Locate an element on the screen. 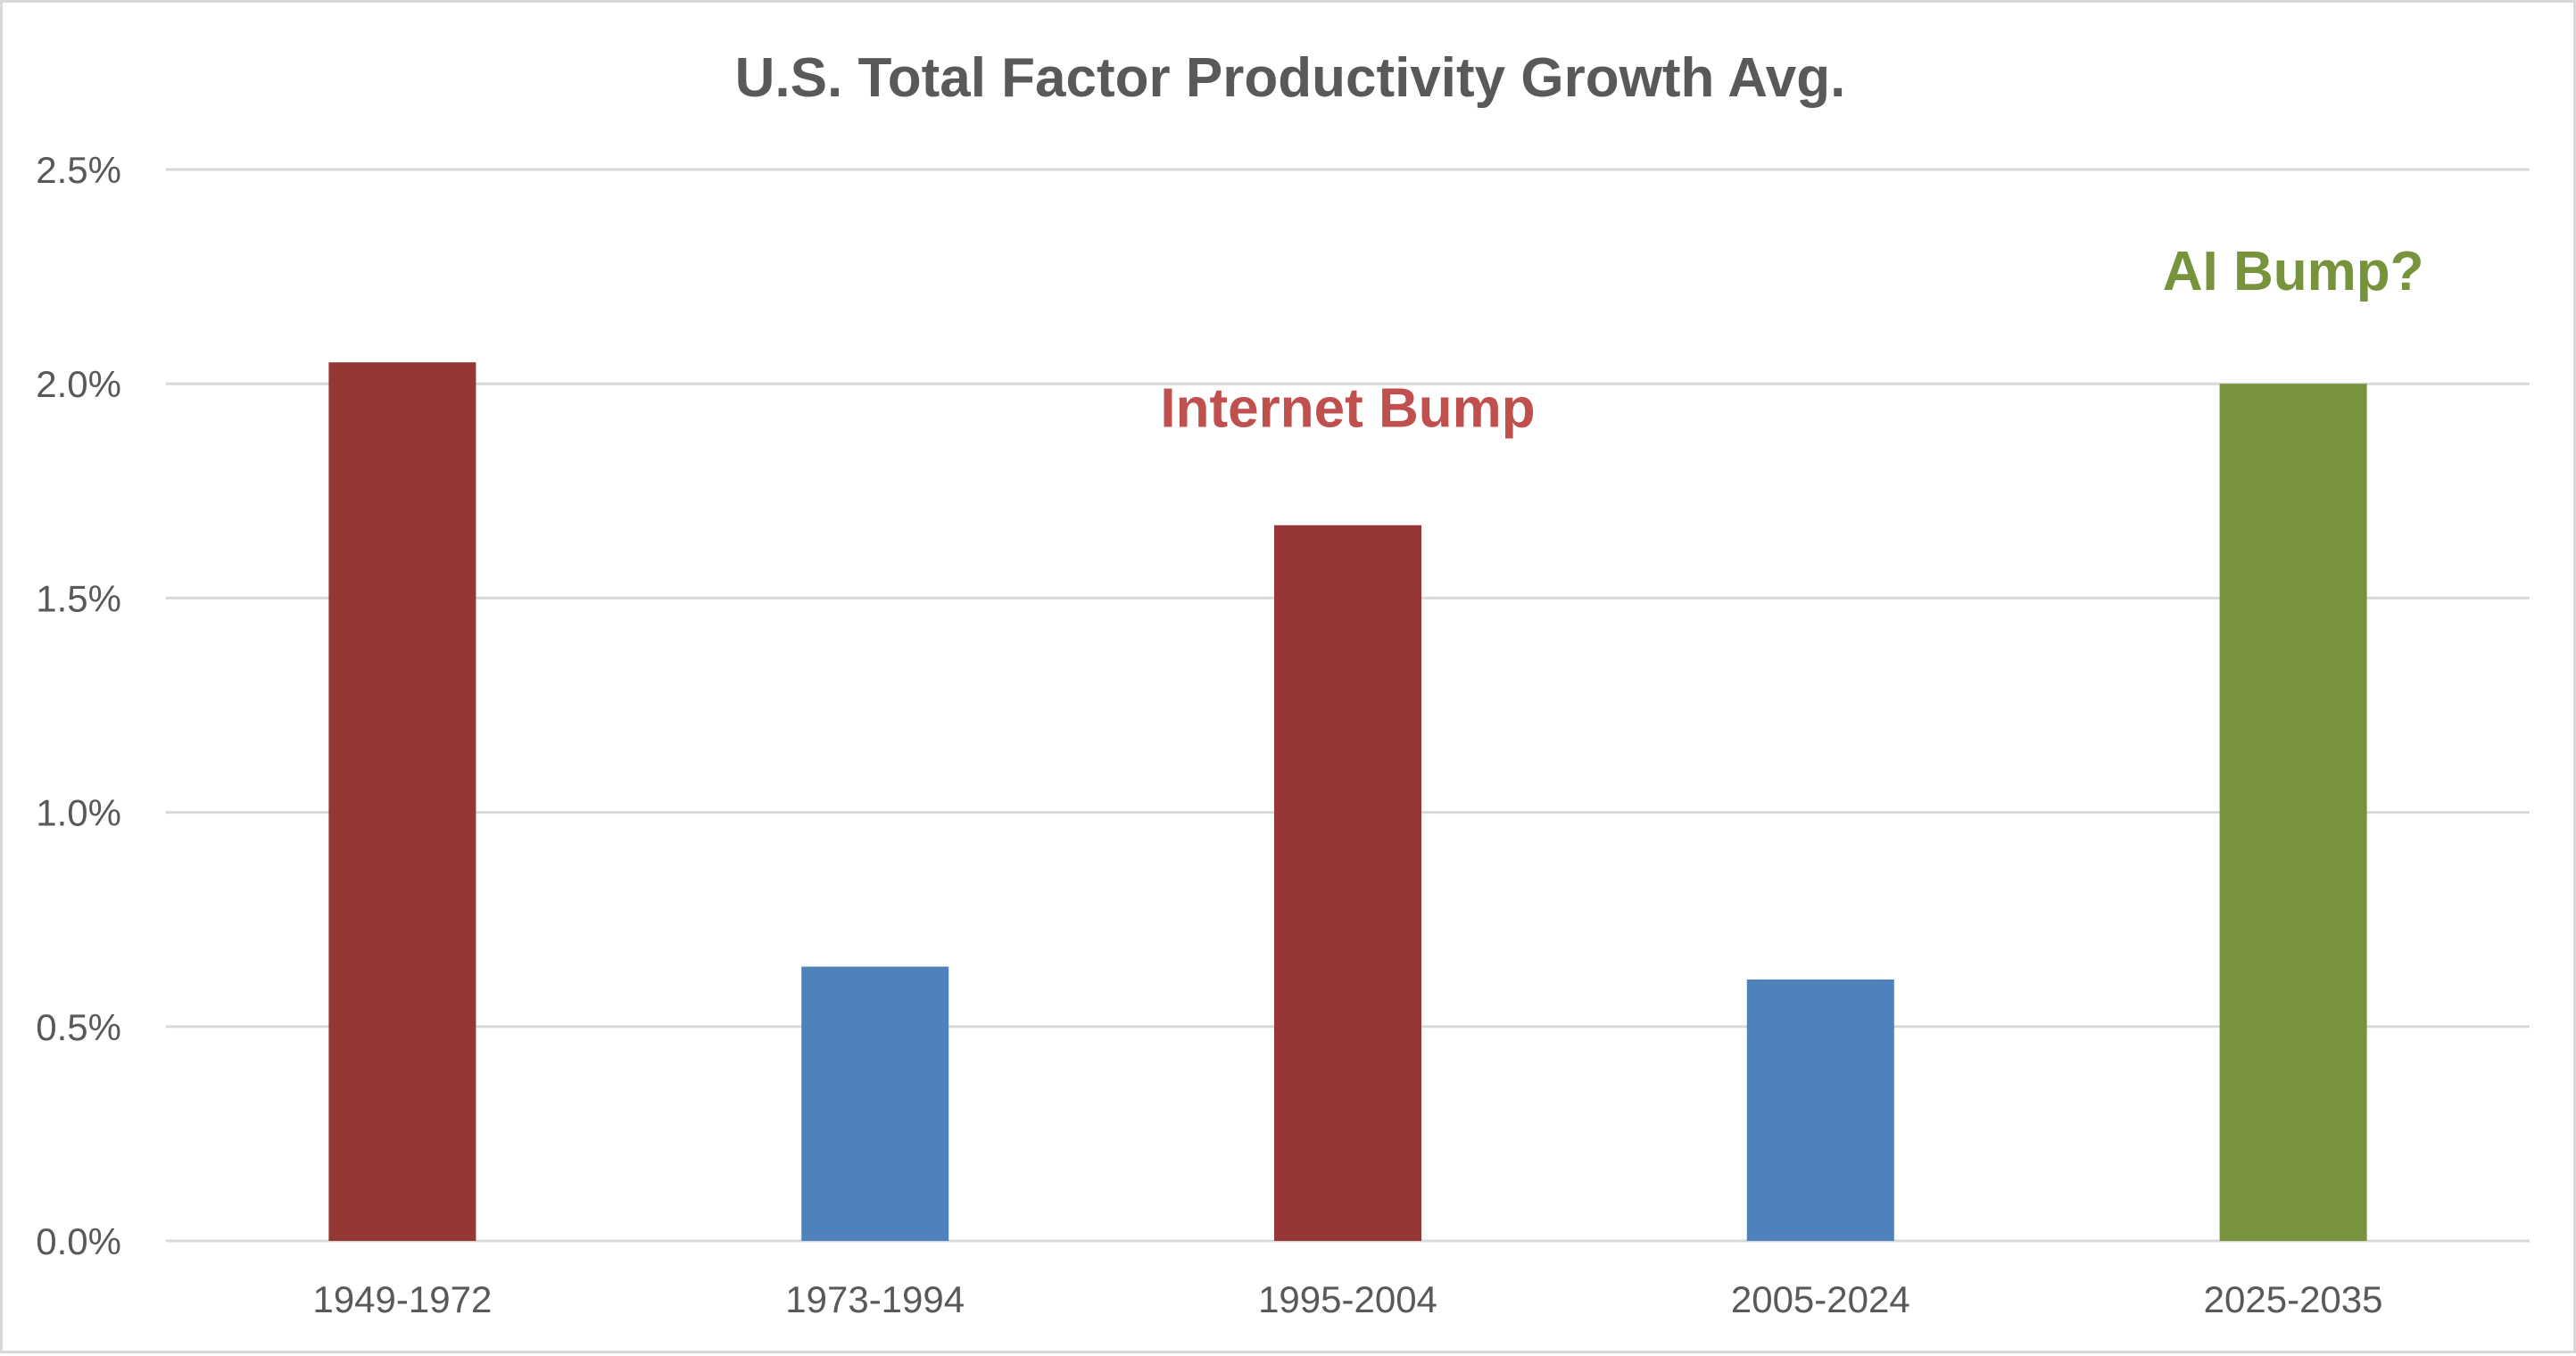 The height and width of the screenshot is (1356, 2576). y-tick-label: 1.0% is located at coordinates (78, 813).